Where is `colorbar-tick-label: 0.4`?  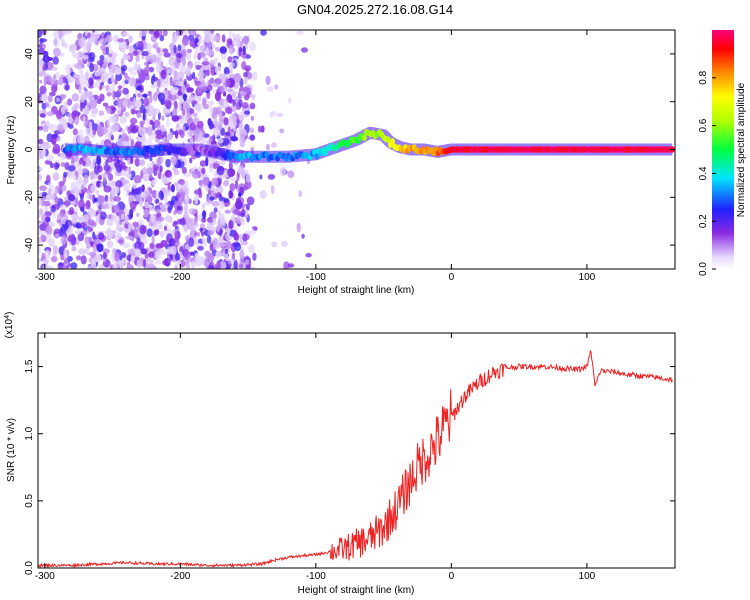 colorbar-tick-label: 0.4 is located at coordinates (703, 173).